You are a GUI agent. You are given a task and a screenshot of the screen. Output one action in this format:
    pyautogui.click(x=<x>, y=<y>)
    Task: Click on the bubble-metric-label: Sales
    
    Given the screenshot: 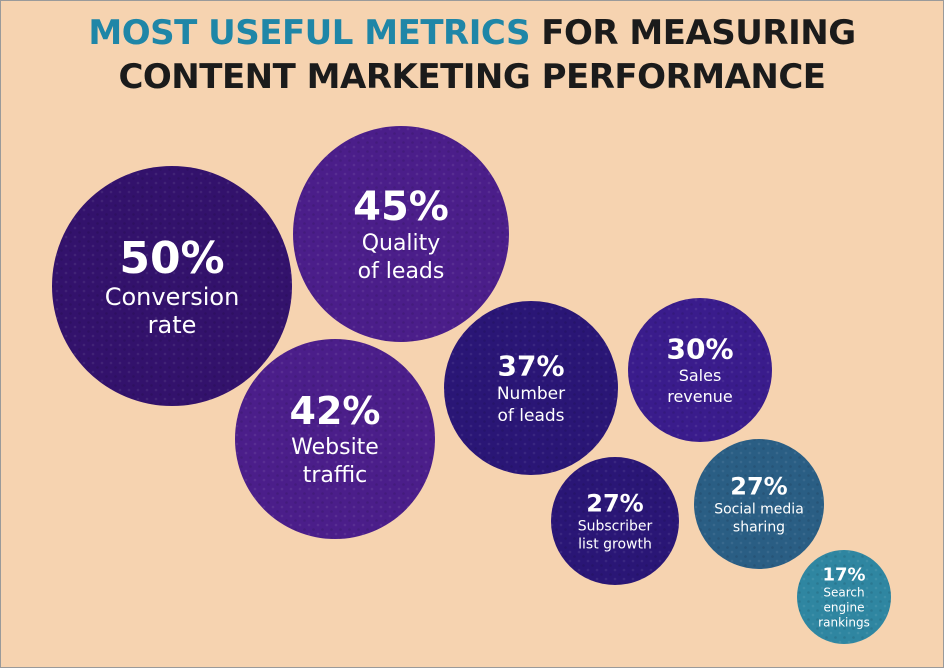 What is the action you would take?
    pyautogui.click(x=700, y=375)
    